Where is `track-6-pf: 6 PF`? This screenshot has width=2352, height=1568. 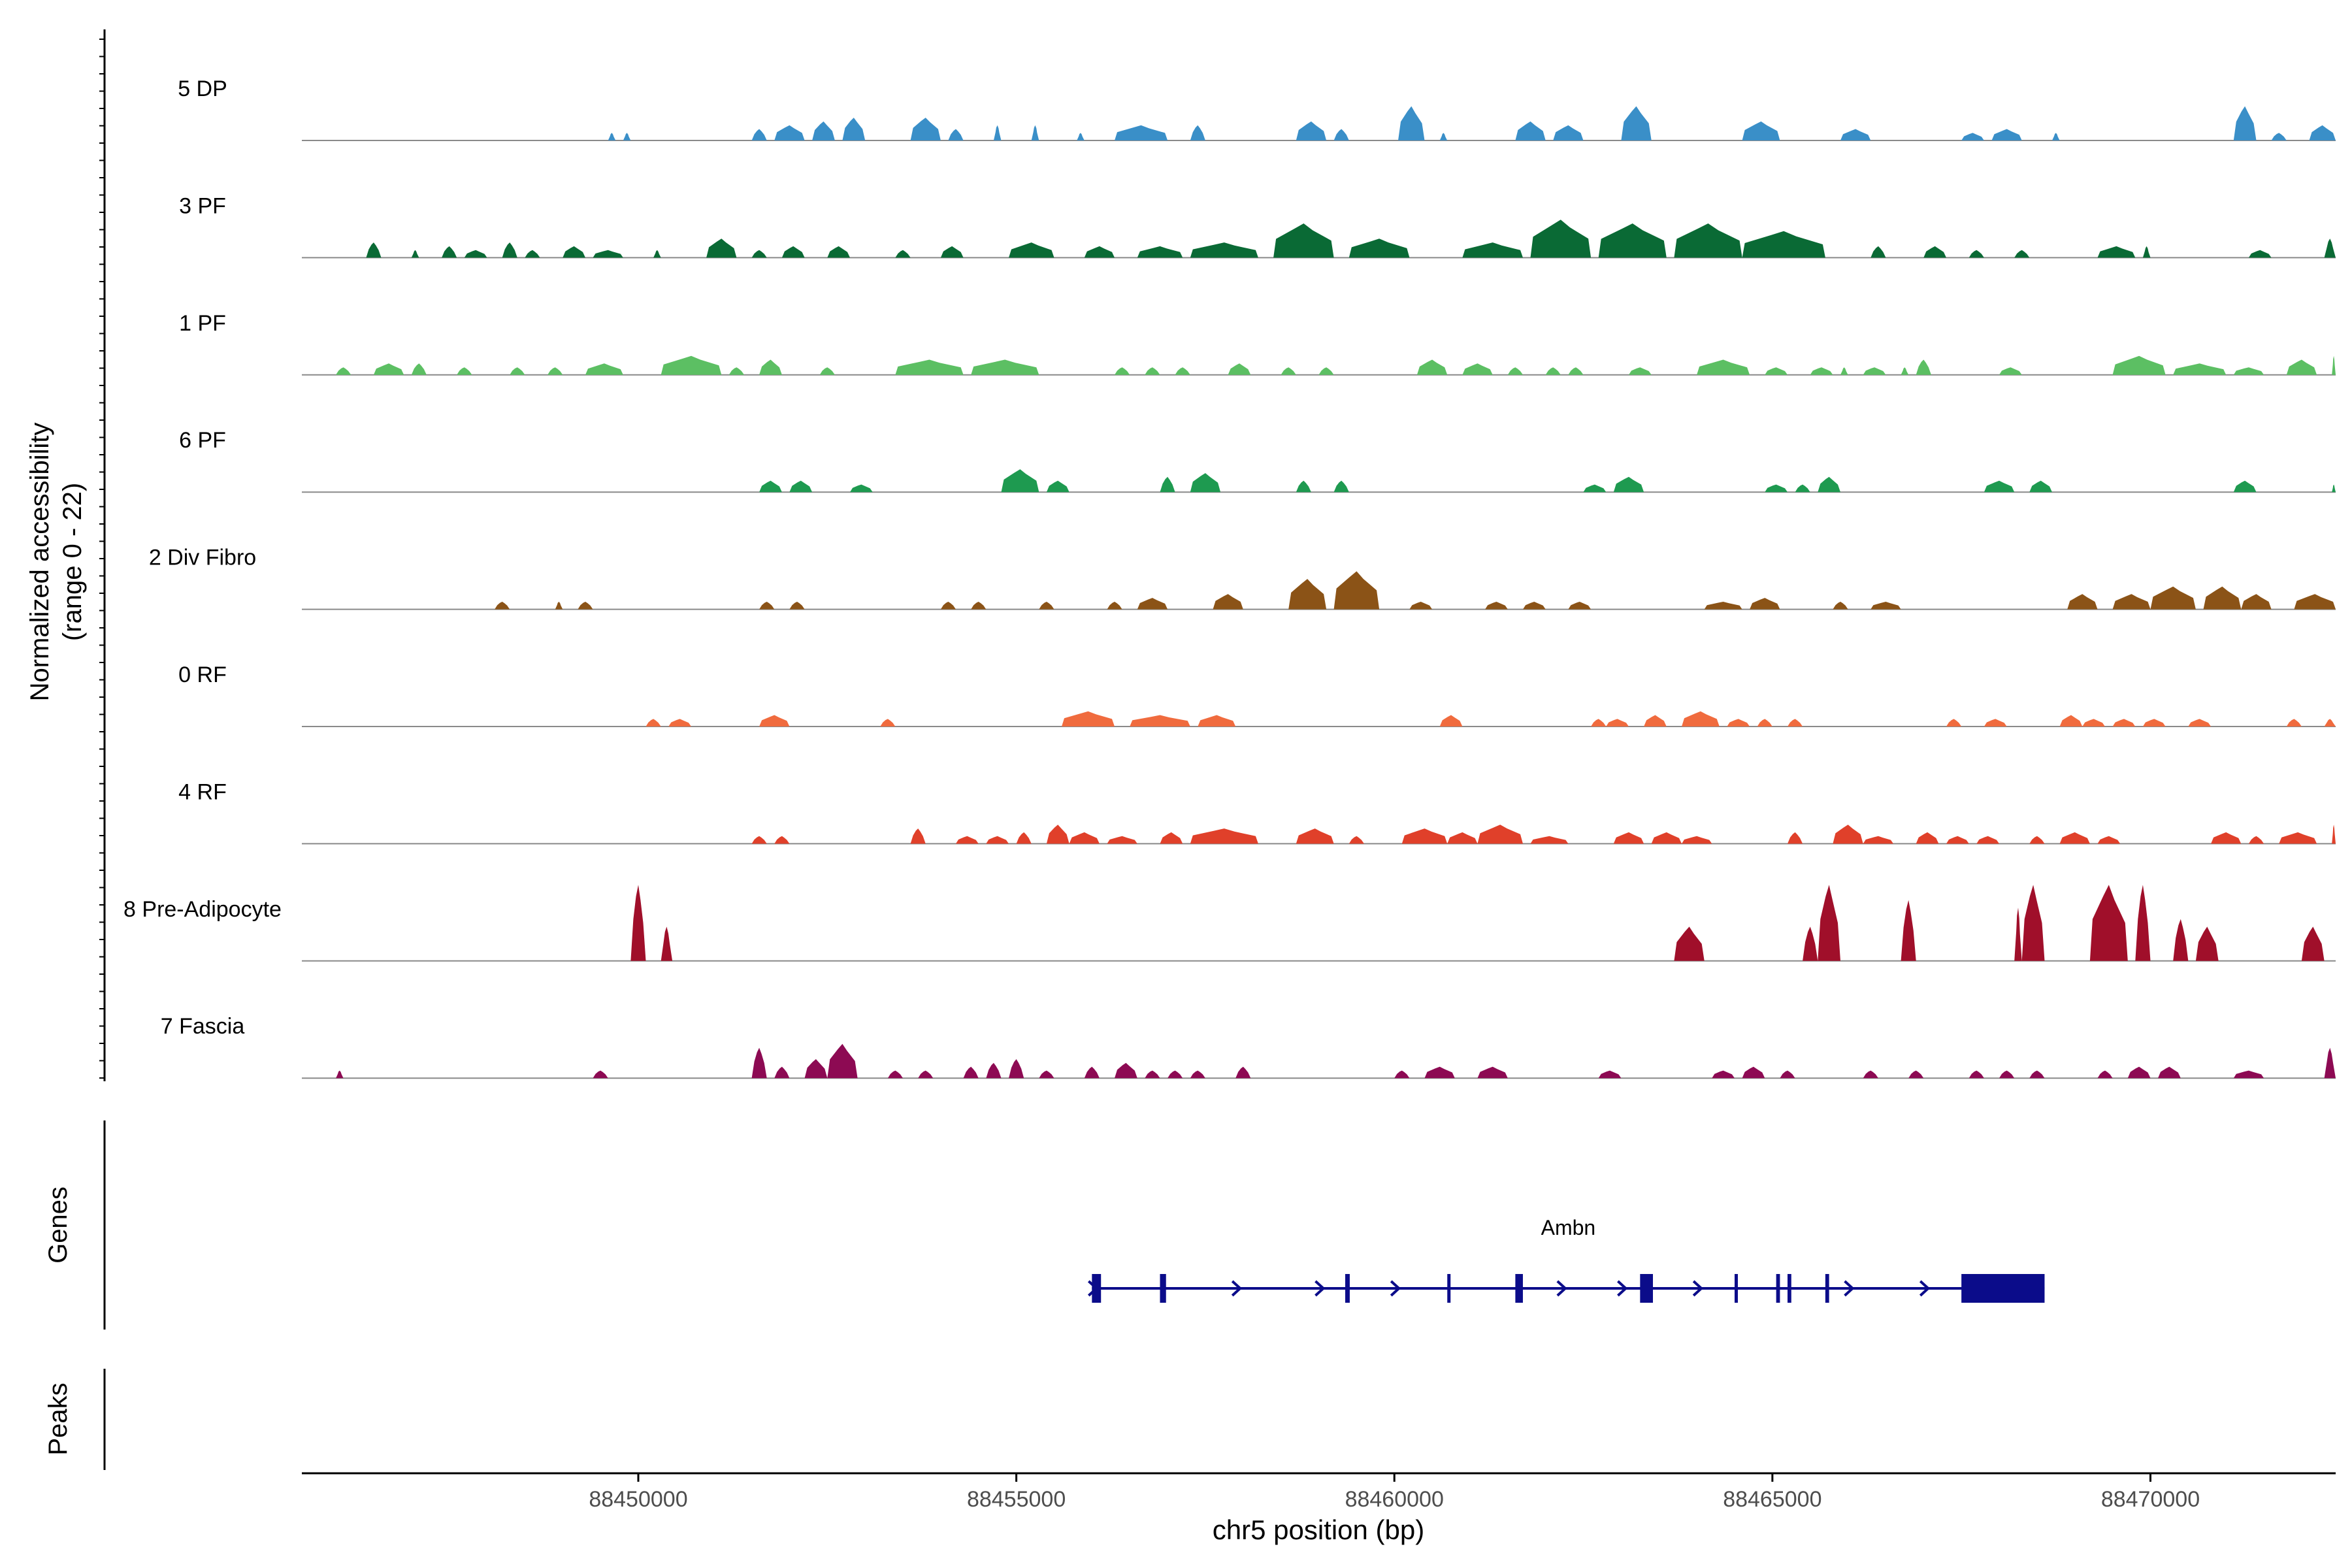
track-6-pf: 6 PF is located at coordinates (1257, 460).